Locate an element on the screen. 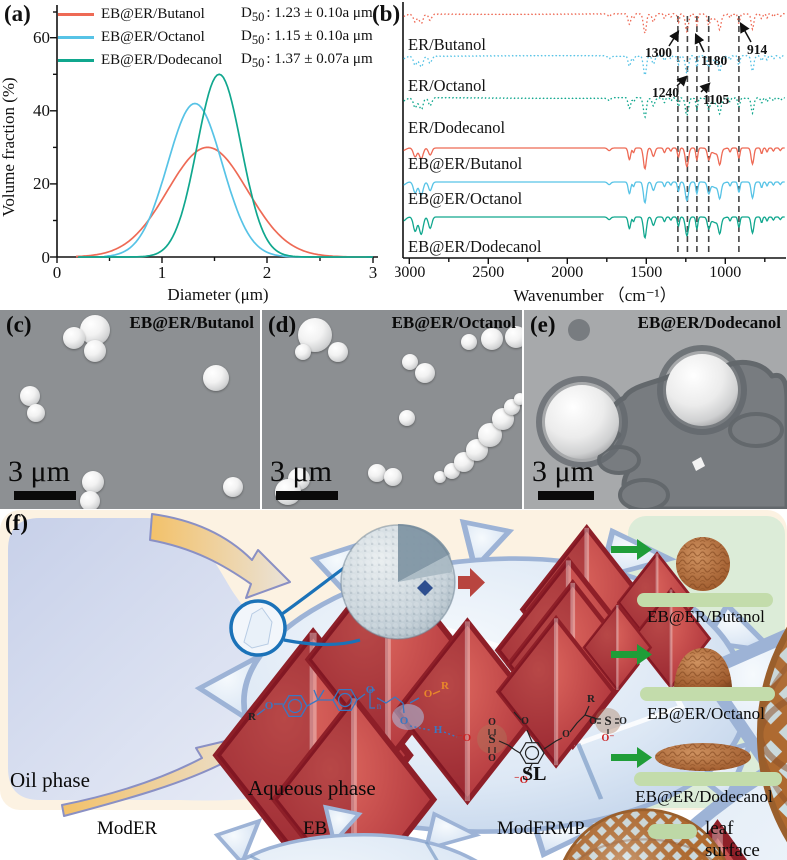 This screenshot has width=787, height=860. sl-molecule-label: SL is located at coordinates (534, 774).